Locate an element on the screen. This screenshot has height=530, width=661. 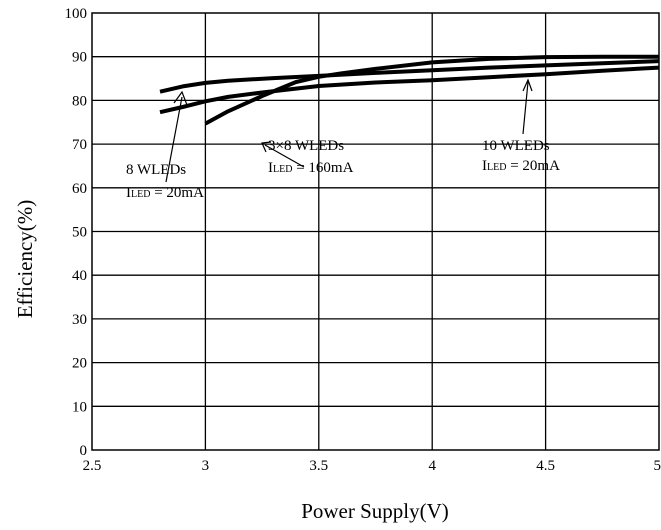
annotation-8-wleds-line2: ILED = 20mA is located at coordinates (165, 193).